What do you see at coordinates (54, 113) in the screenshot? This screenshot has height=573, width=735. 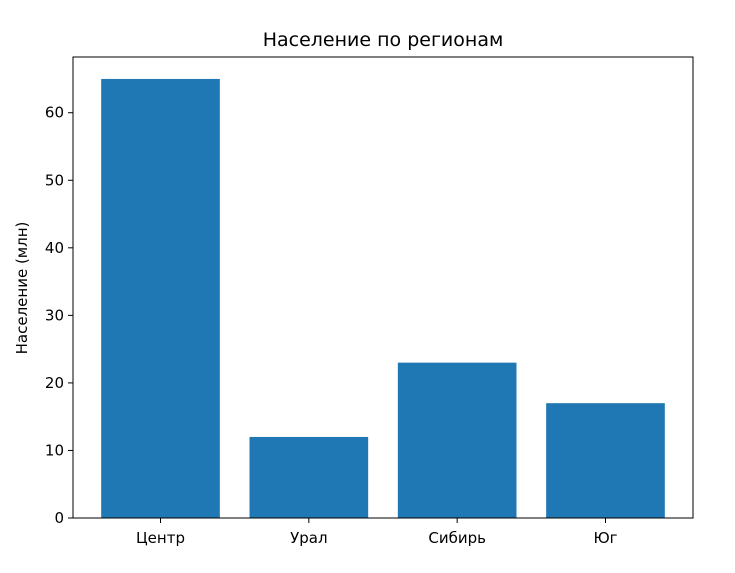 I see `y-tick-label: 60` at bounding box center [54, 113].